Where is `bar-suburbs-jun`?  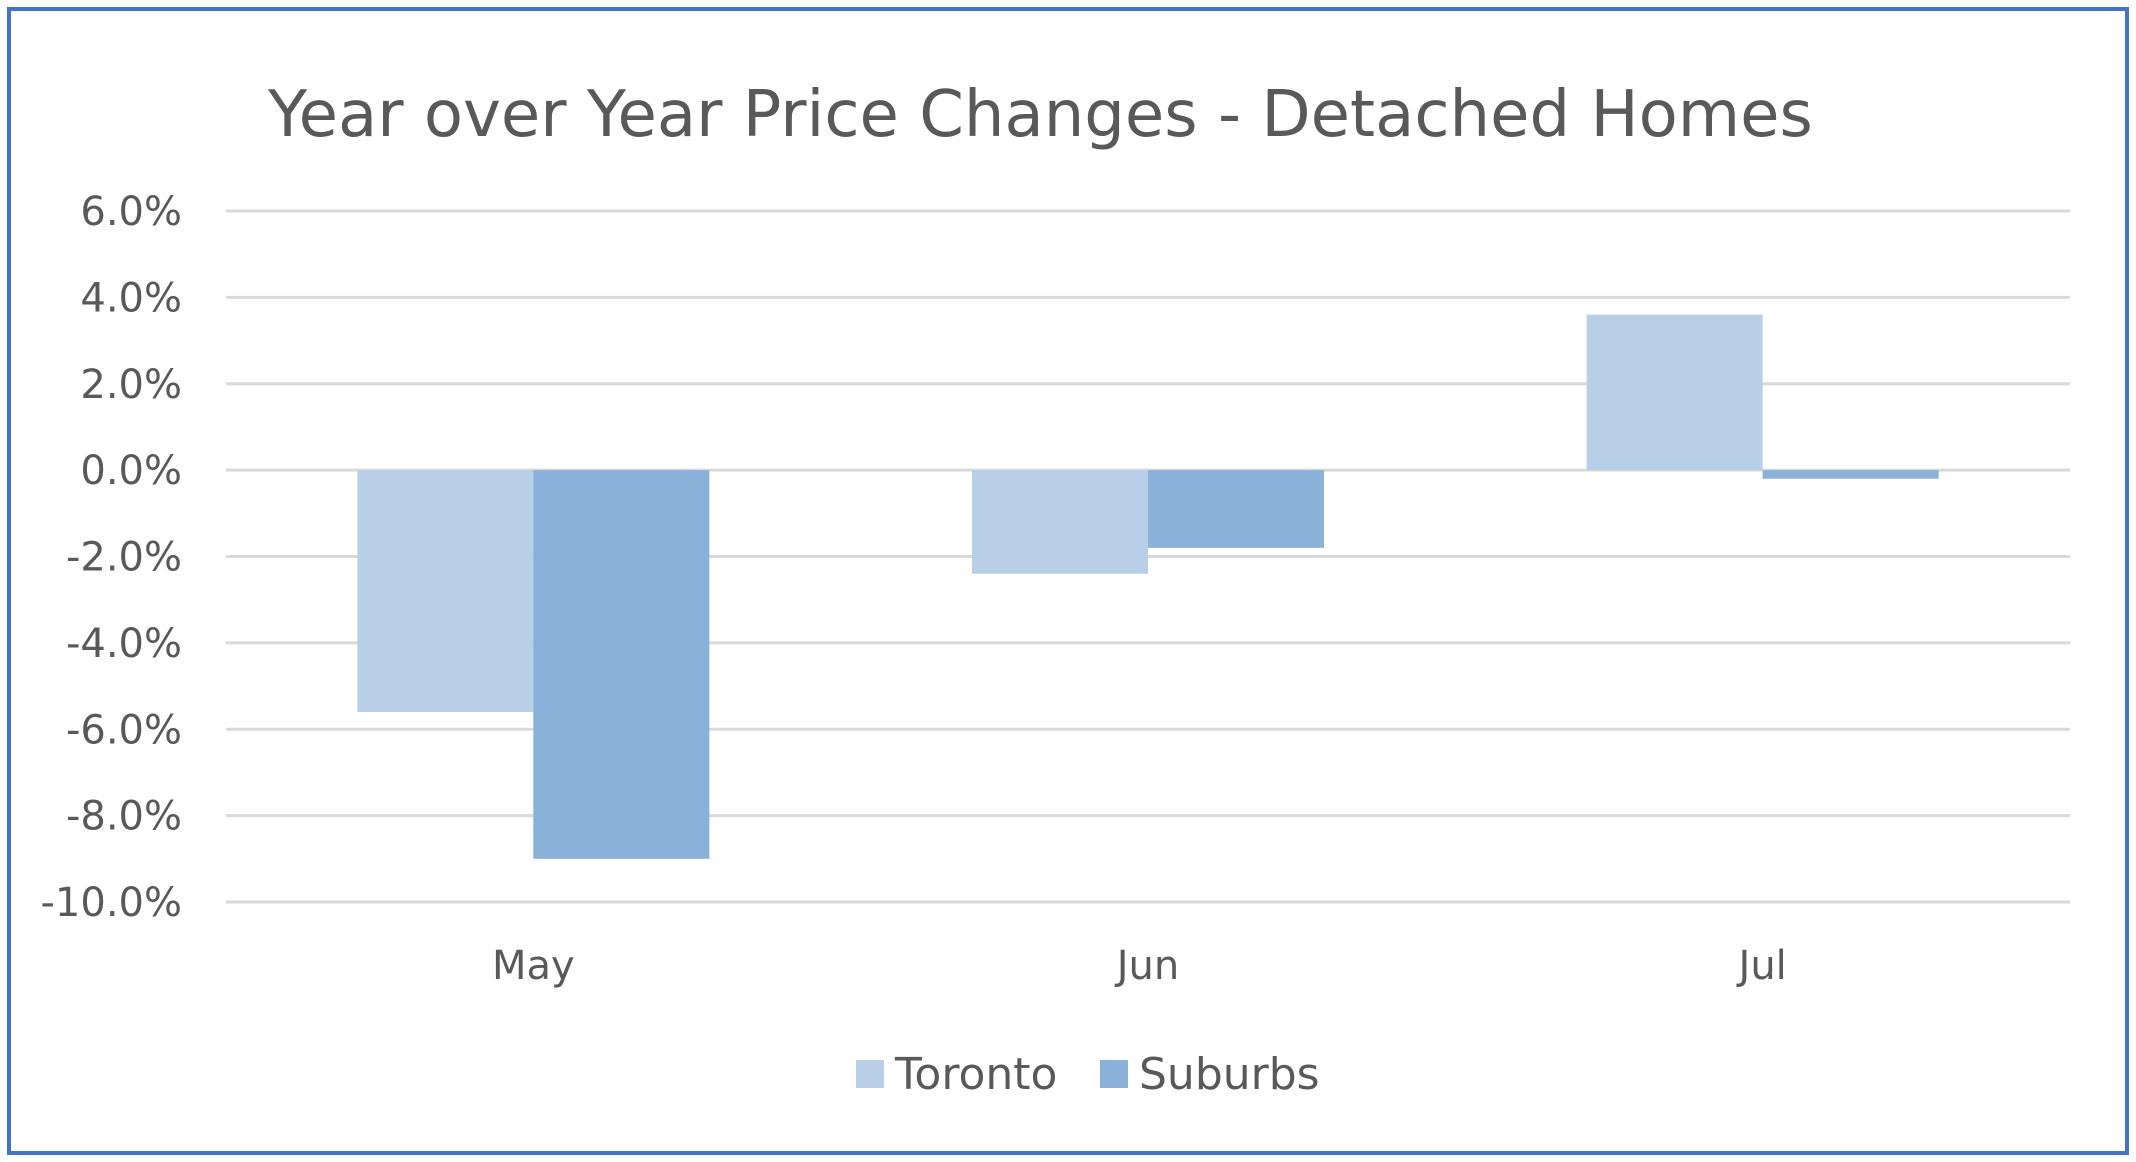 bar-suburbs-jun is located at coordinates (1236, 509).